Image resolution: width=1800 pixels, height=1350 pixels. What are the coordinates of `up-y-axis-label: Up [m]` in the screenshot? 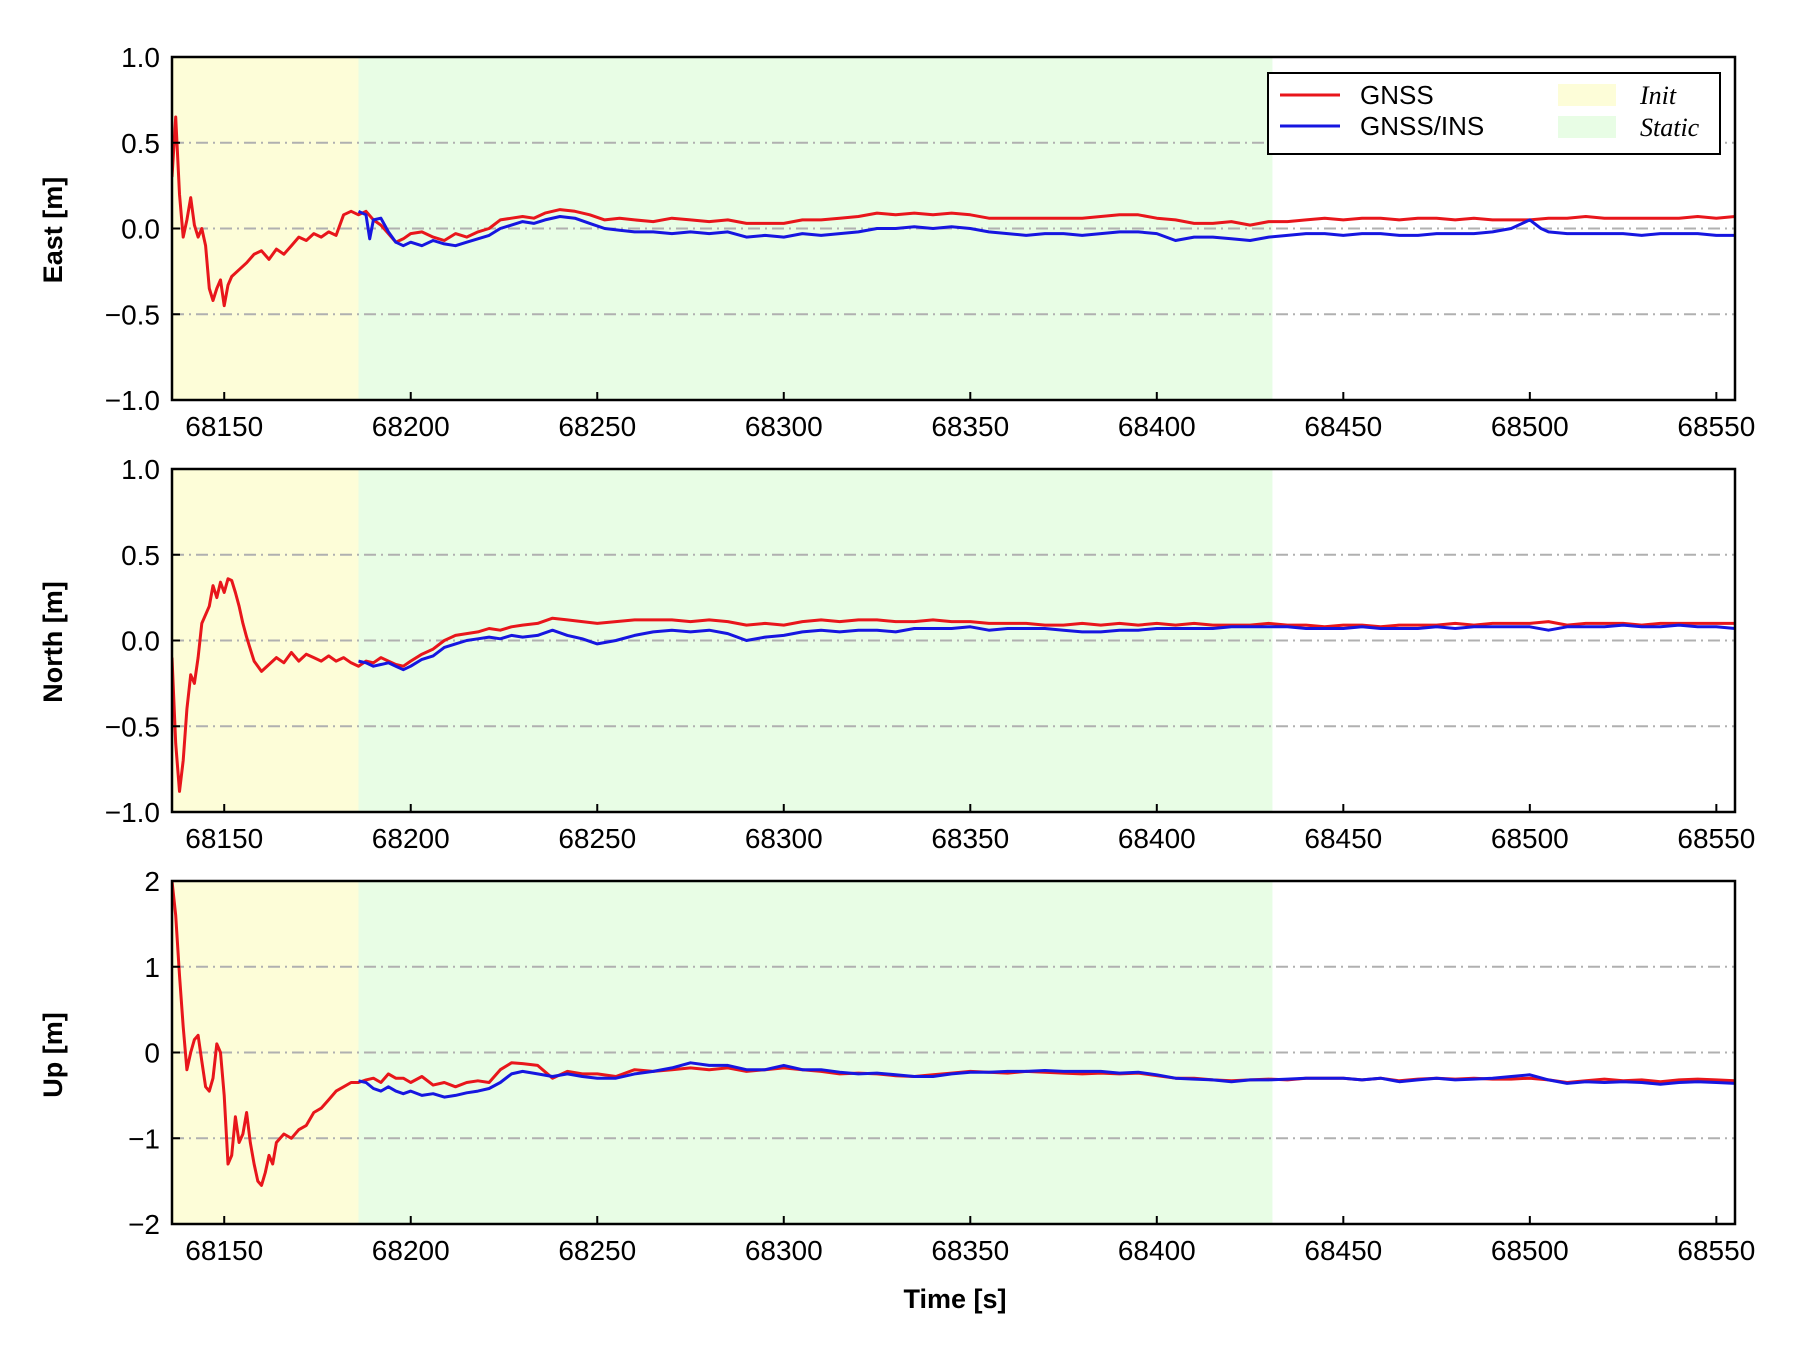 It's located at (53, 1054).